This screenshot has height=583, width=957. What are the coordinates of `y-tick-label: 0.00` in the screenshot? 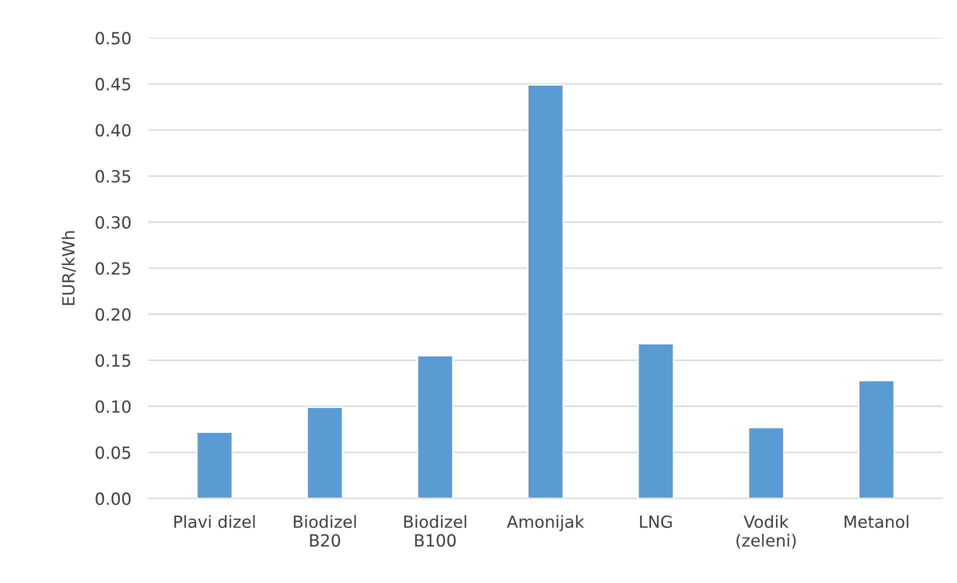 It's located at (113, 499).